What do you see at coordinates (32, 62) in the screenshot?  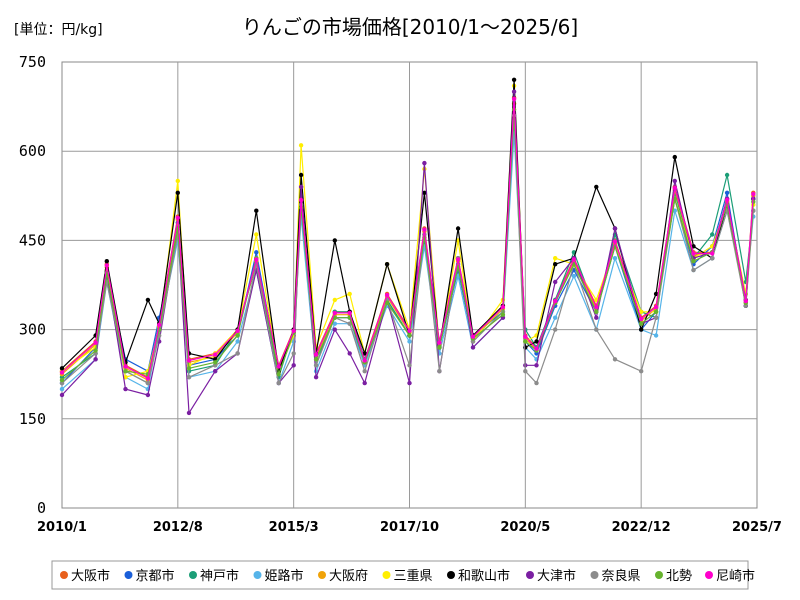 I see `y-tick-label: 750` at bounding box center [32, 62].